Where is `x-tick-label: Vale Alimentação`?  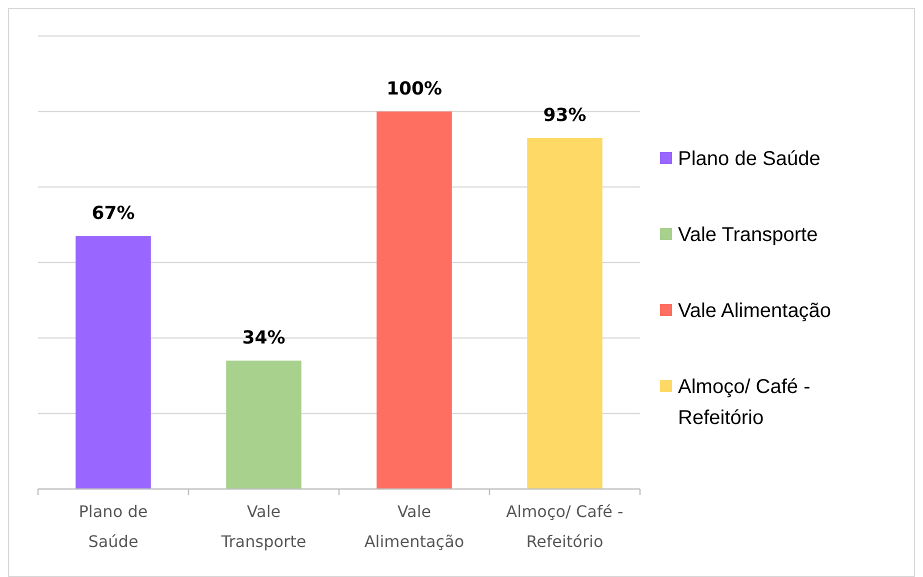 x-tick-label: Vale Alimentação is located at coordinates (414, 526).